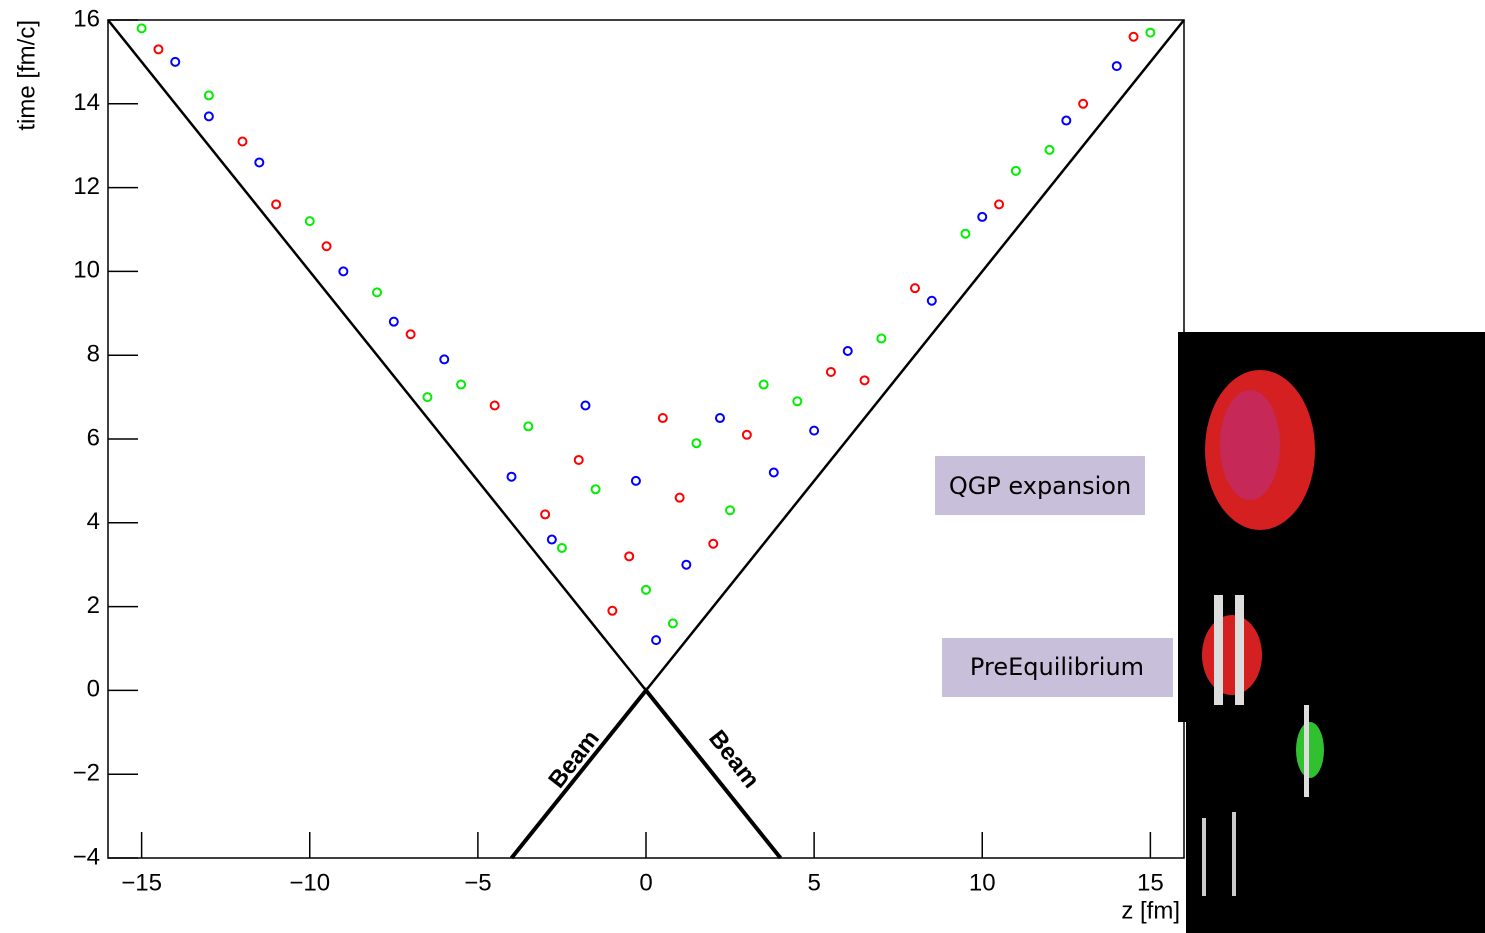 The width and height of the screenshot is (1485, 933). Describe the element at coordinates (1250, 445) in the screenshot. I see `qgp-blob` at that location.